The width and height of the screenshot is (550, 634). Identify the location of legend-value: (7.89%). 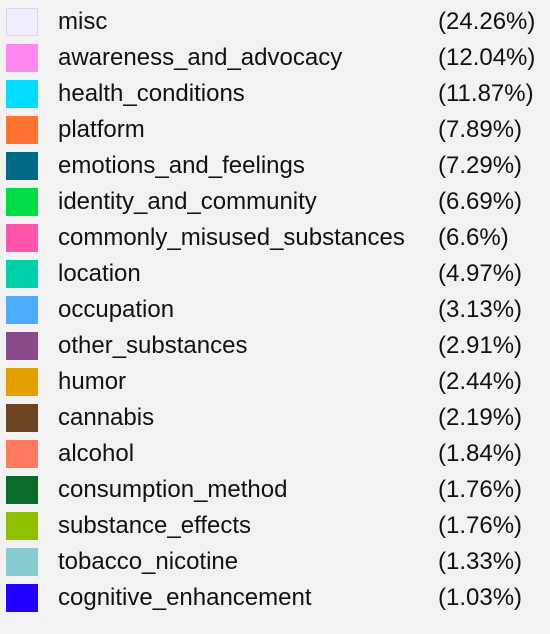
(480, 129).